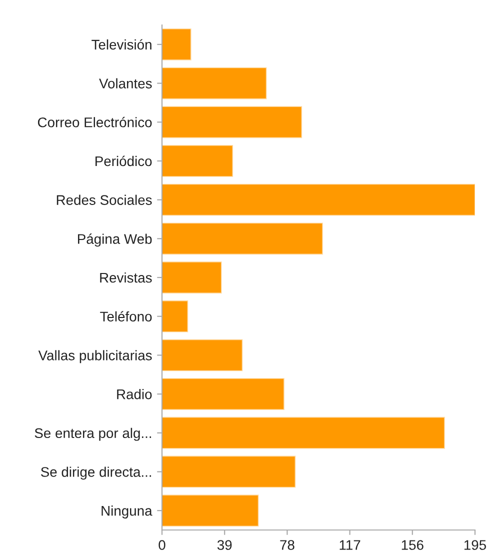 This screenshot has height=552, width=487. I want to click on y-tick-label: Correo Electrónico, so click(95, 122).